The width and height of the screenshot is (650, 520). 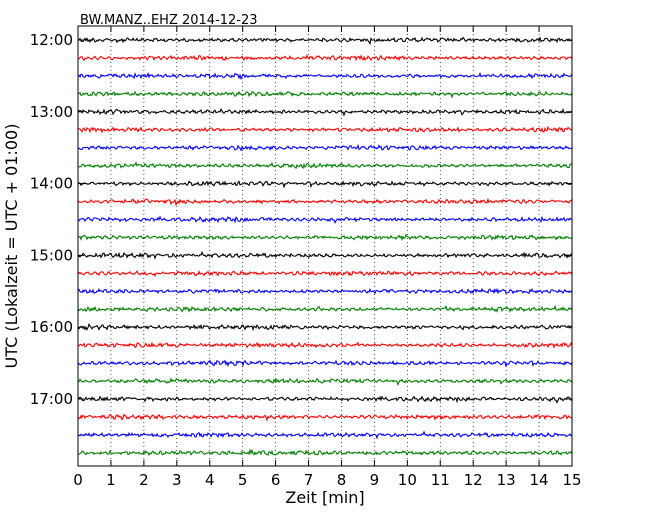 I want to click on y-tick-label: 12:00, so click(x=51, y=40).